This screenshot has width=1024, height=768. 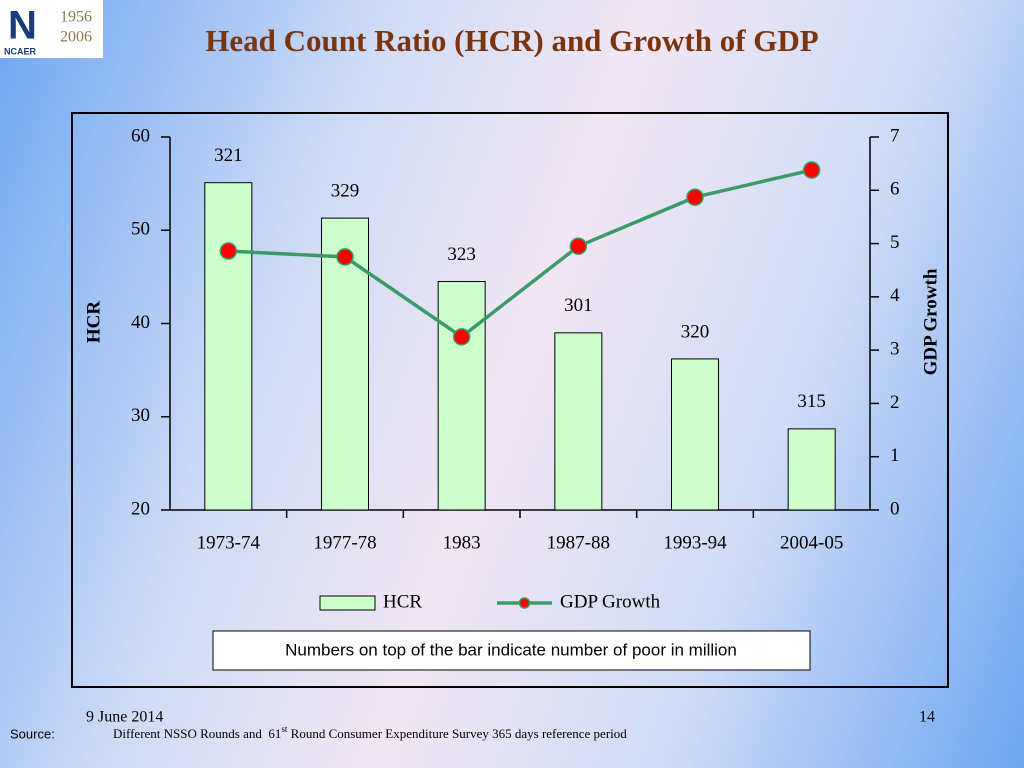 What do you see at coordinates (284, 729) in the screenshot?
I see `source-sup: st` at bounding box center [284, 729].